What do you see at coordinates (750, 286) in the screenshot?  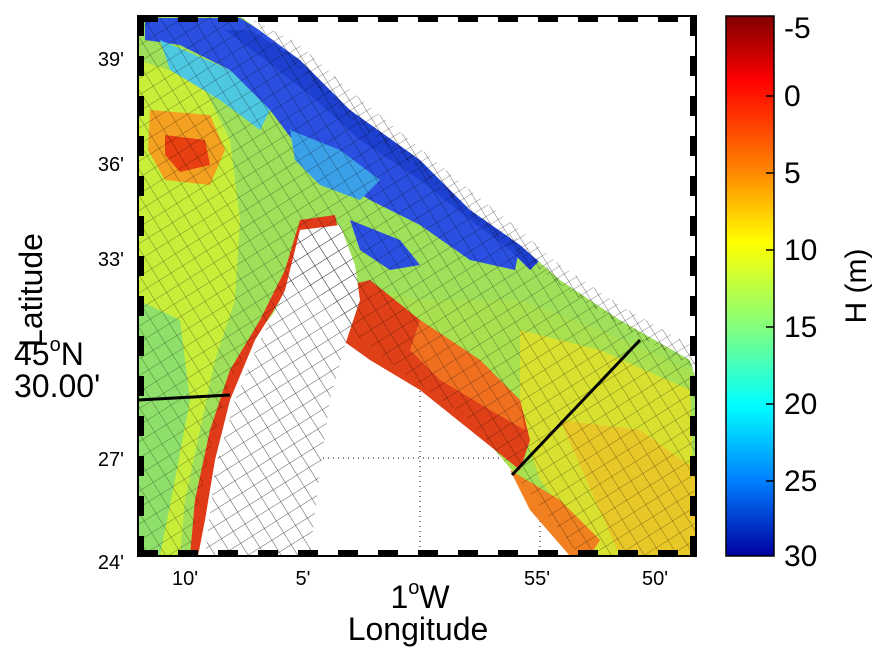 I see `colorbar-gradient` at bounding box center [750, 286].